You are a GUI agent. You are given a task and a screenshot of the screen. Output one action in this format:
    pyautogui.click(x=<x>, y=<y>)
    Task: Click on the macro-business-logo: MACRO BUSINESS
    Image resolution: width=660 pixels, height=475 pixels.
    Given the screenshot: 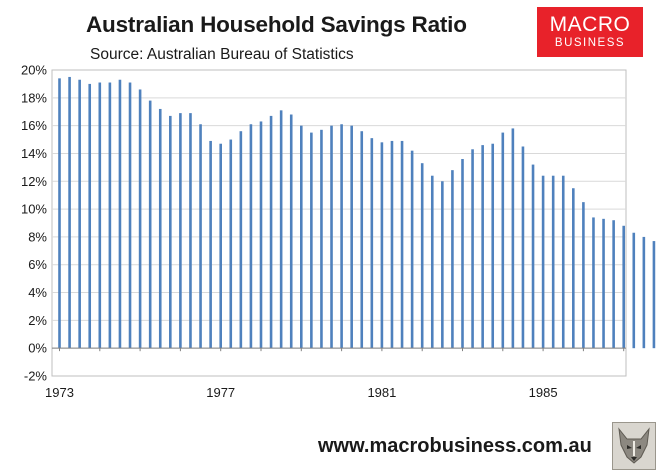 What is the action you would take?
    pyautogui.click(x=590, y=32)
    